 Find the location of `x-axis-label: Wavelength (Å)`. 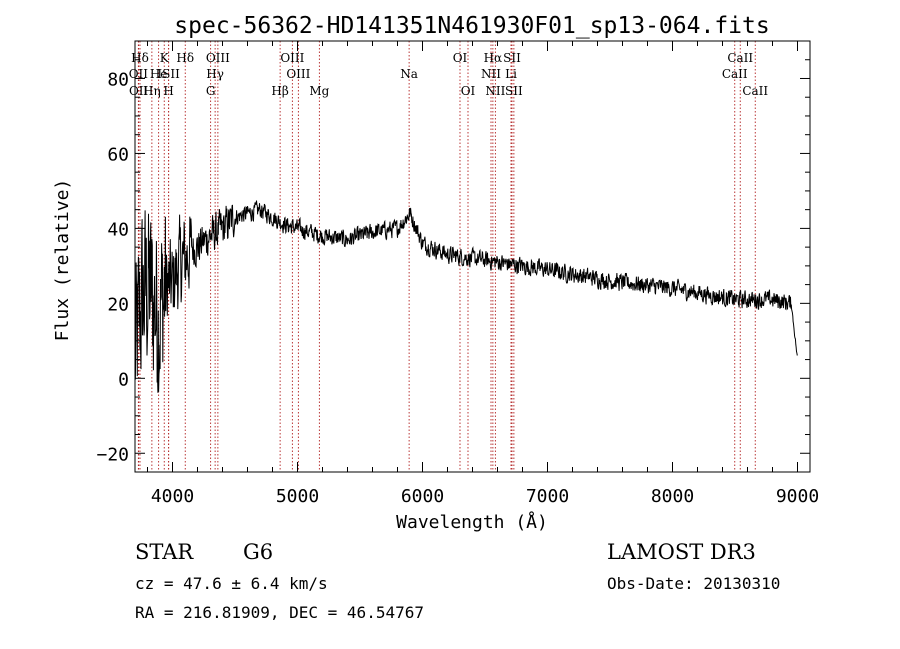

x-axis-label: Wavelength (Å) is located at coordinates (472, 522).